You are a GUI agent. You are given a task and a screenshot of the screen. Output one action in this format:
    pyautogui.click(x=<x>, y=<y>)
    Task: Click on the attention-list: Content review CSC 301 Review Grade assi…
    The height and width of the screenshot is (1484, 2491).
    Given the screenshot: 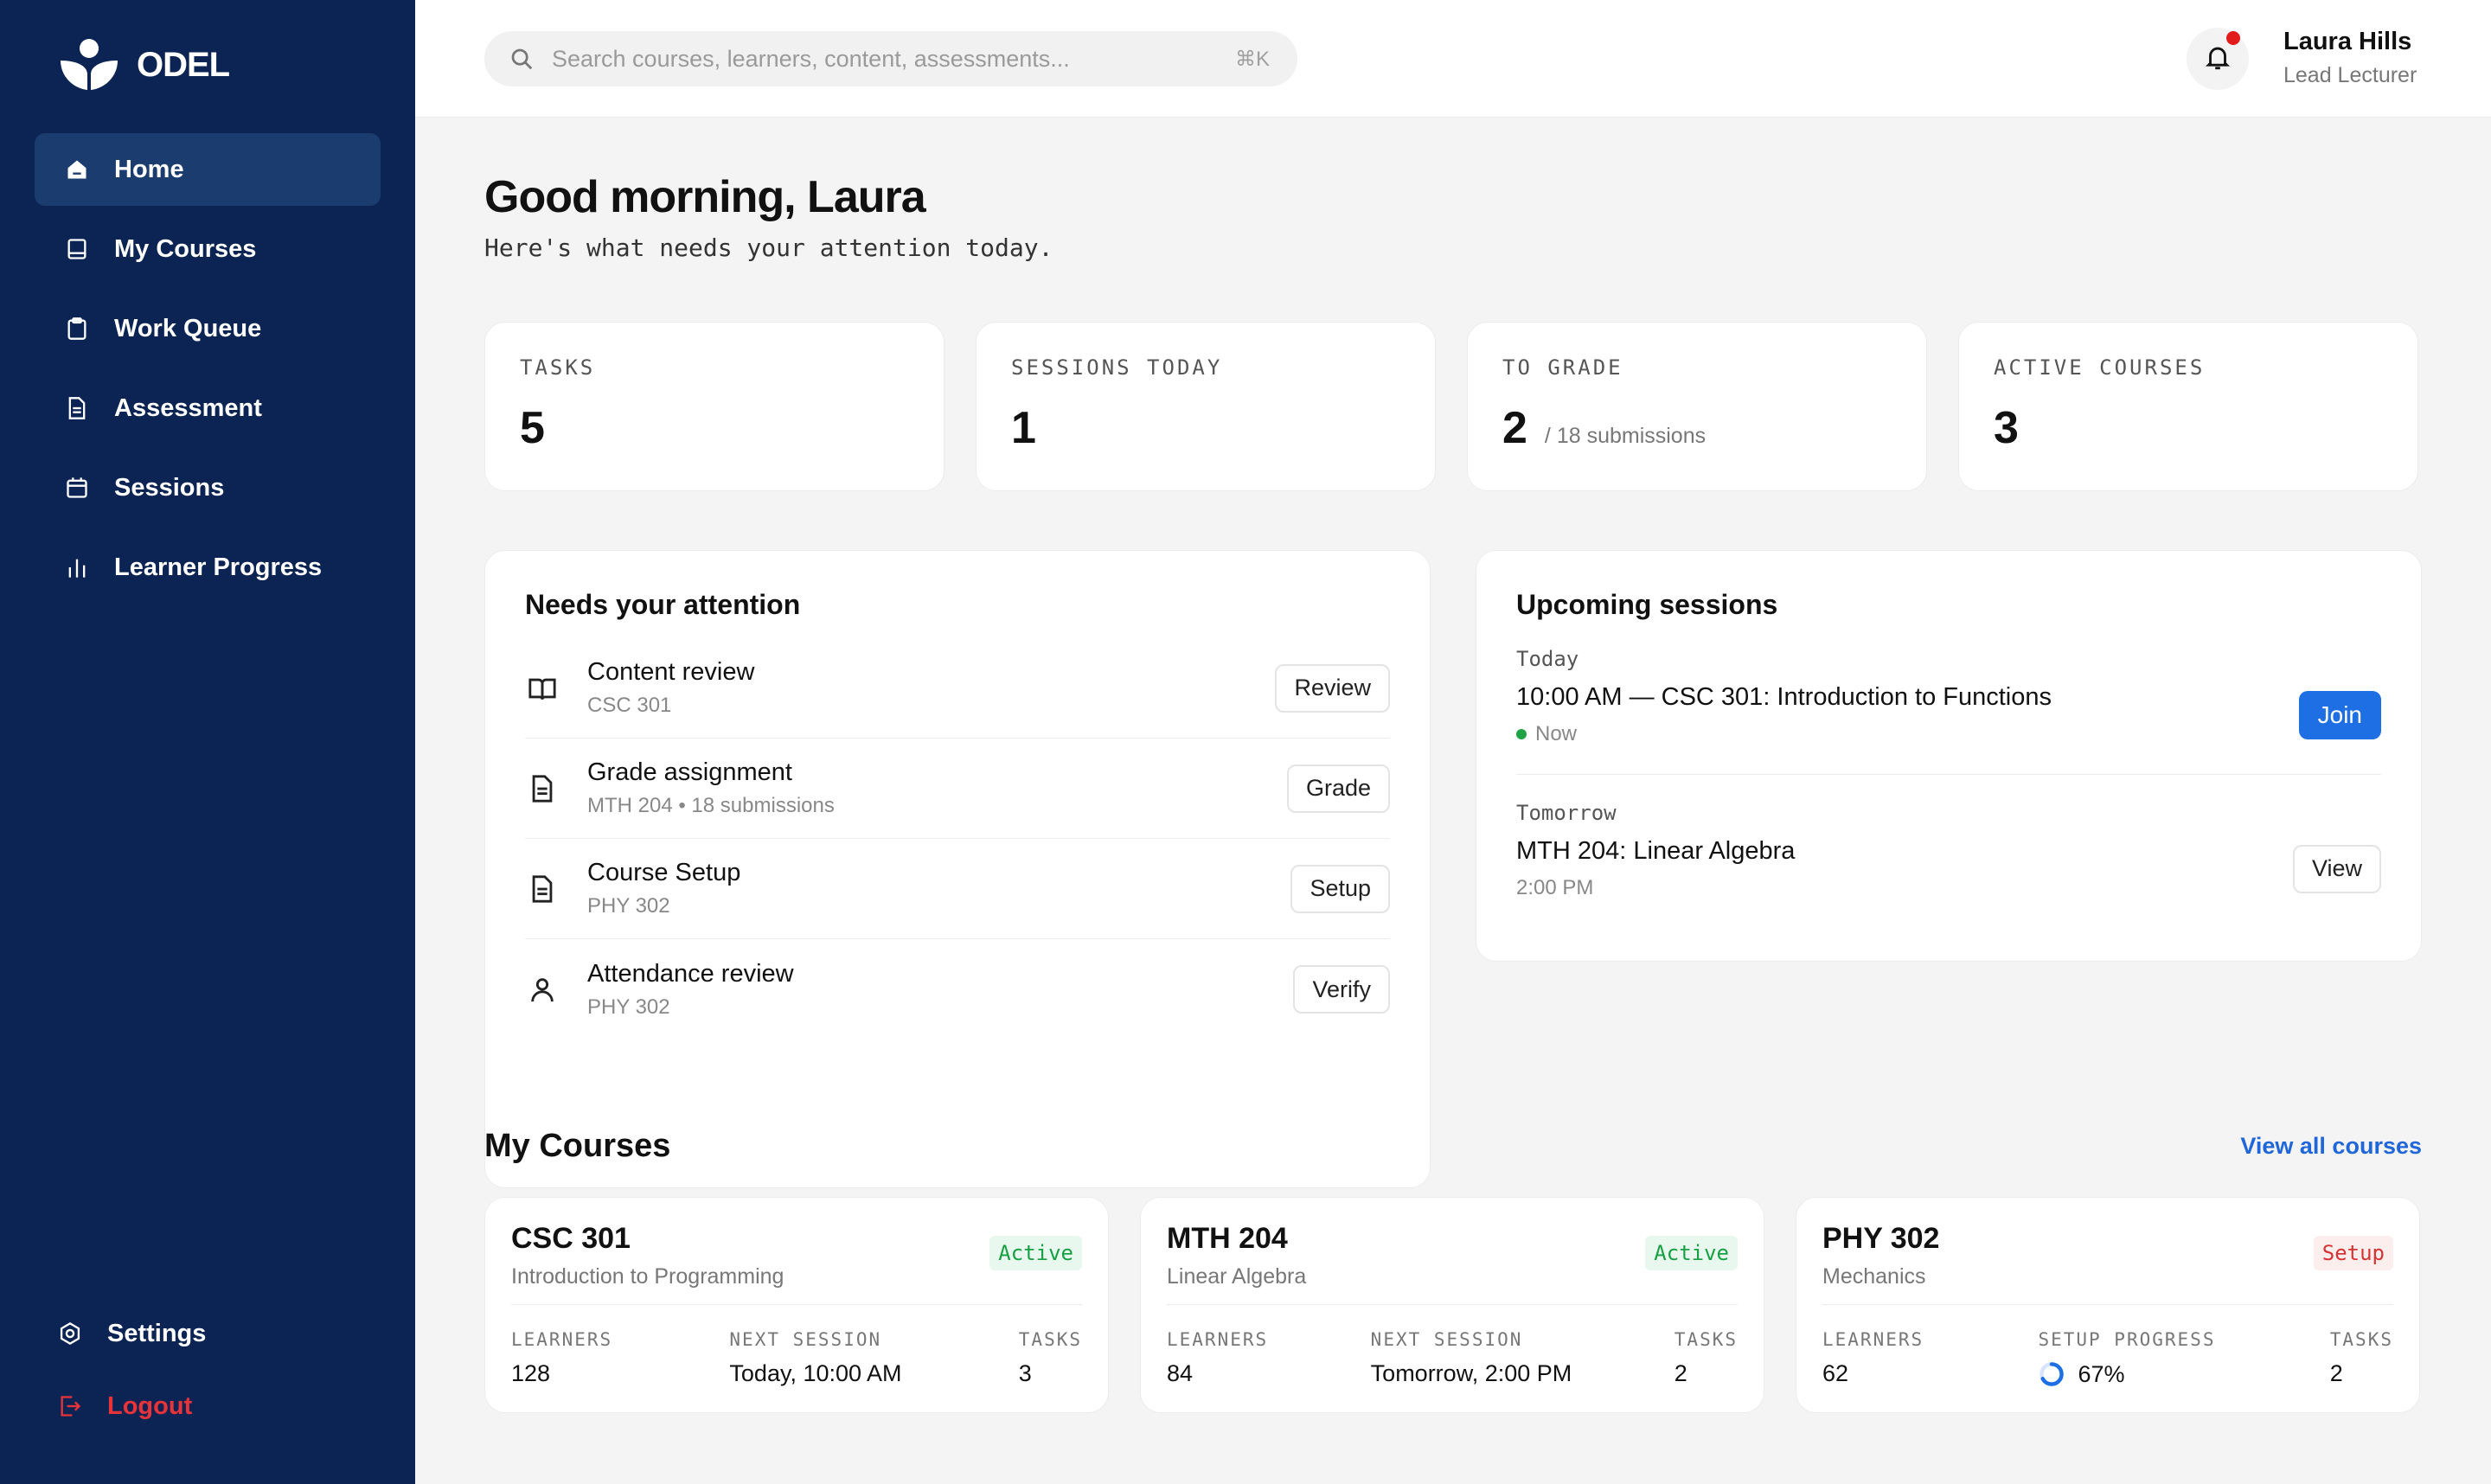 What is the action you would take?
    pyautogui.click(x=957, y=839)
    